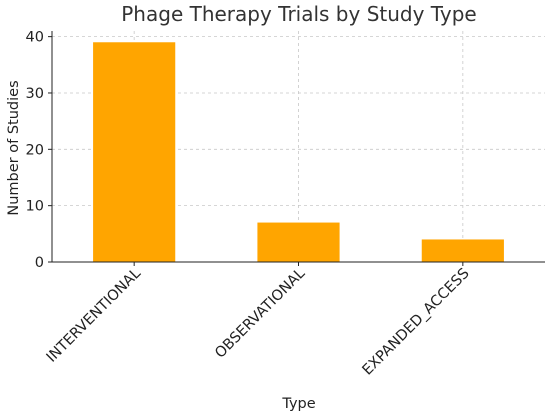  I want to click on y-tick-labels: 0 10 20 30 40, so click(35, 150).